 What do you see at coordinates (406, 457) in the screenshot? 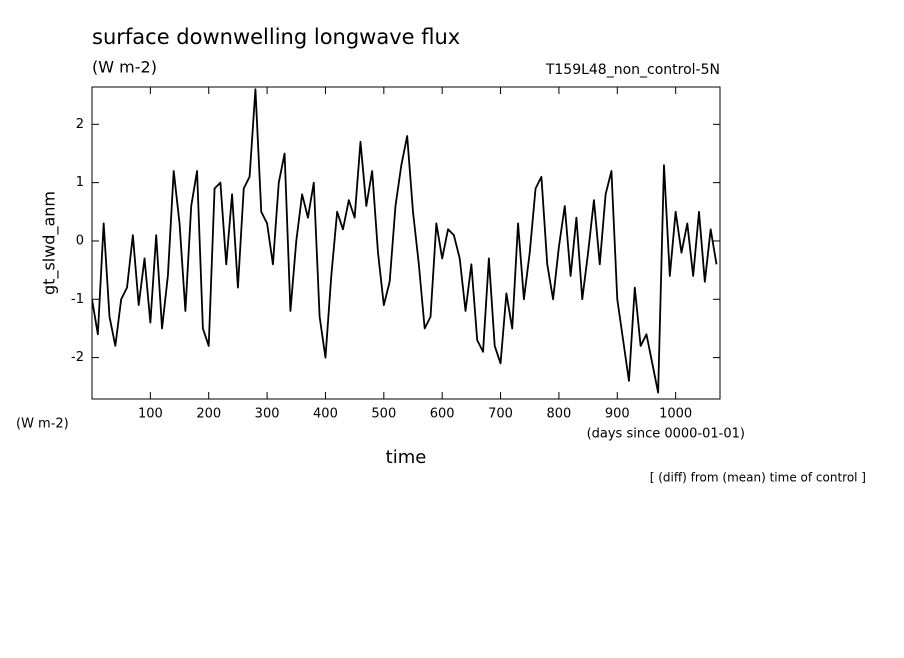
I see `x-axis-label: time` at bounding box center [406, 457].